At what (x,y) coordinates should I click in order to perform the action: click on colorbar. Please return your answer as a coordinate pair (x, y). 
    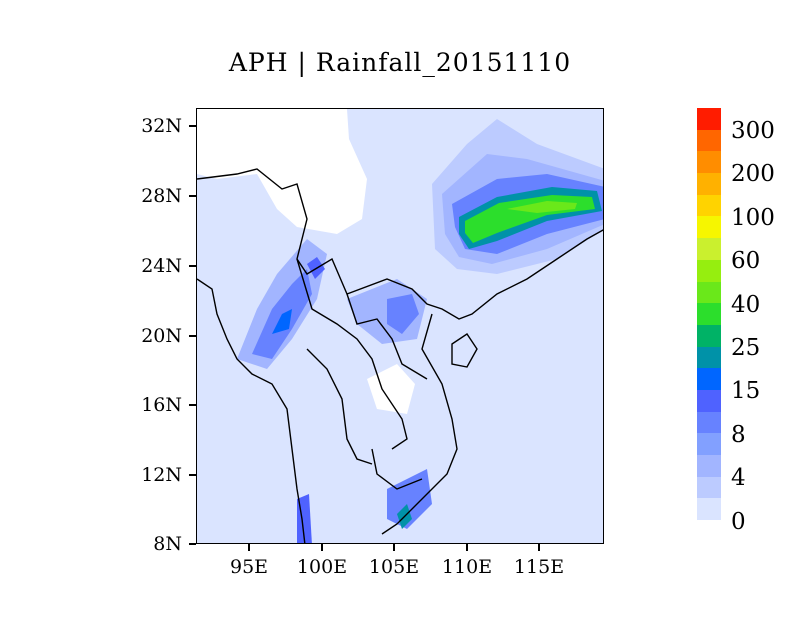
    Looking at the image, I should click on (709, 314).